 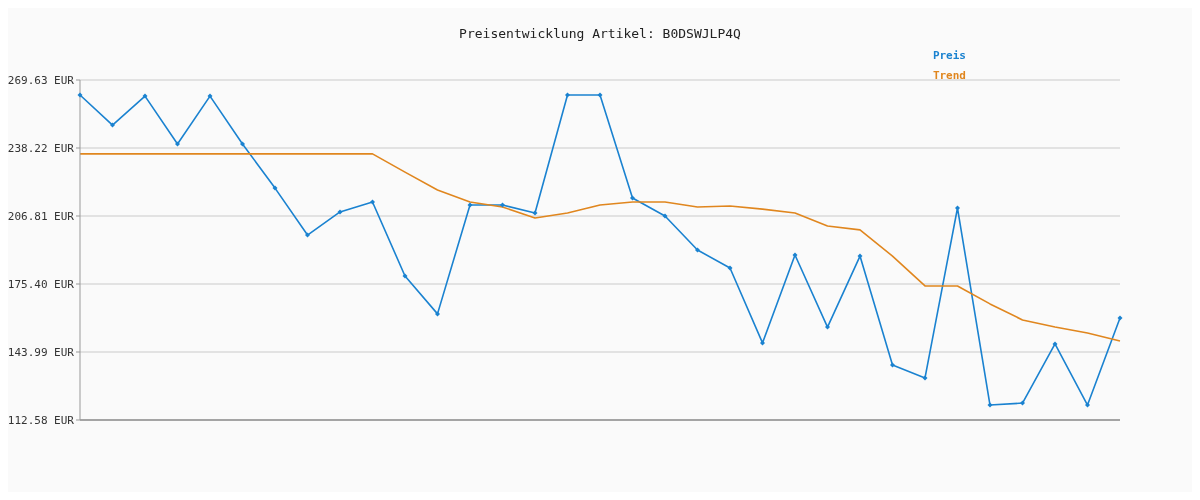 What do you see at coordinates (949, 76) in the screenshot?
I see `text: Trend` at bounding box center [949, 76].